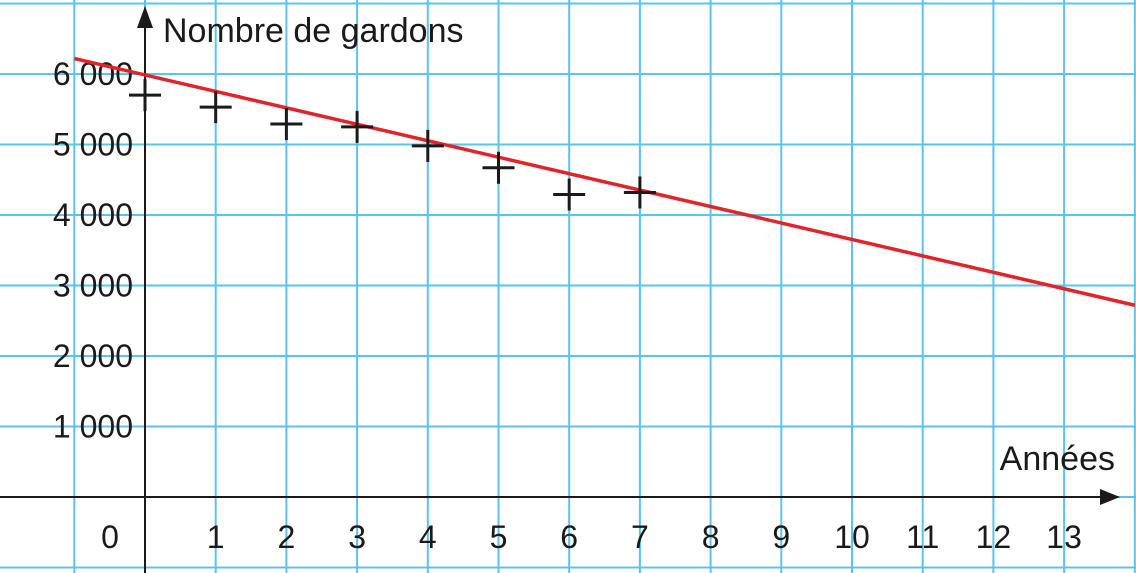  What do you see at coordinates (93, 427) in the screenshot?
I see `y-tick-label: 1 000` at bounding box center [93, 427].